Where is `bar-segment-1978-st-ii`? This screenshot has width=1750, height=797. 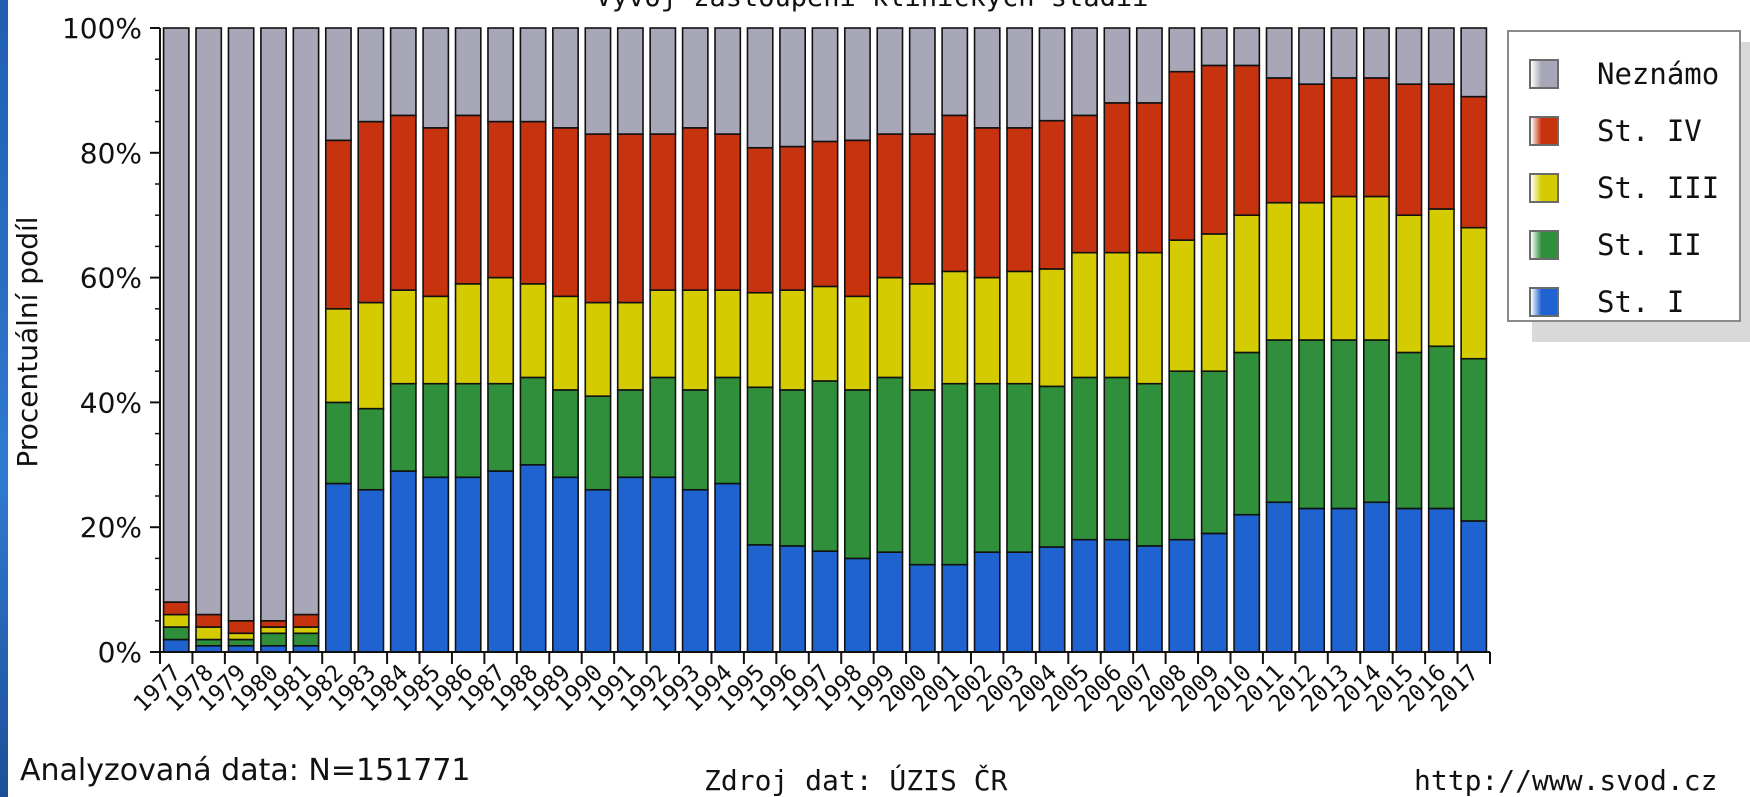
bar-segment-1978-st-ii is located at coordinates (209, 642).